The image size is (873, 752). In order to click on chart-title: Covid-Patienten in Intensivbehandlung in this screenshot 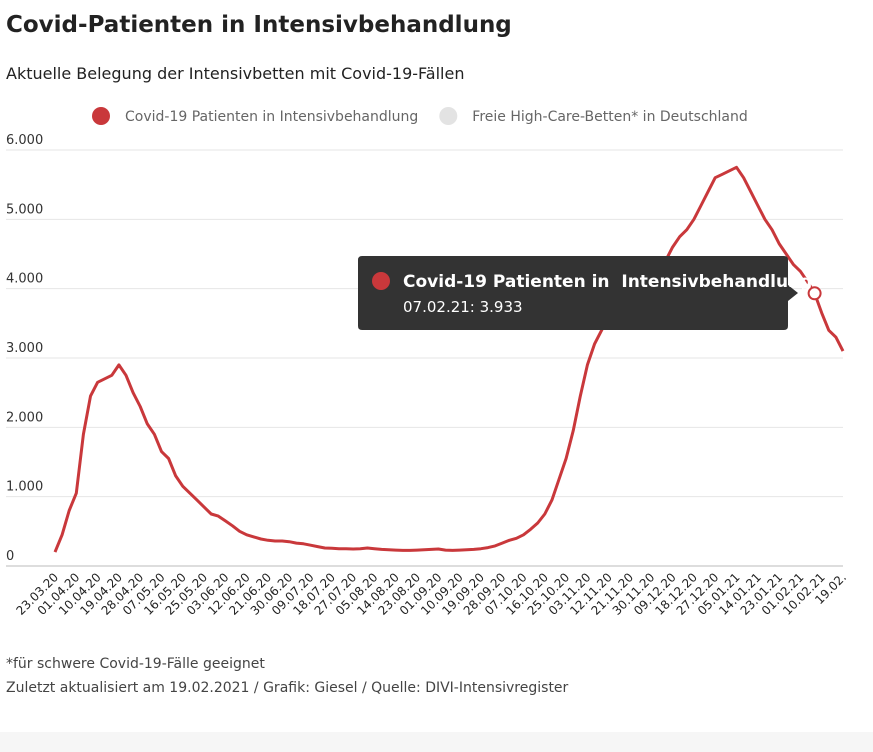, I will do `click(259, 25)`.